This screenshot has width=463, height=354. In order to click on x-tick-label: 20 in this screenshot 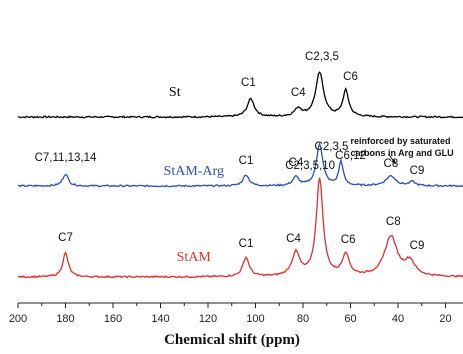, I will do `click(445, 319)`.